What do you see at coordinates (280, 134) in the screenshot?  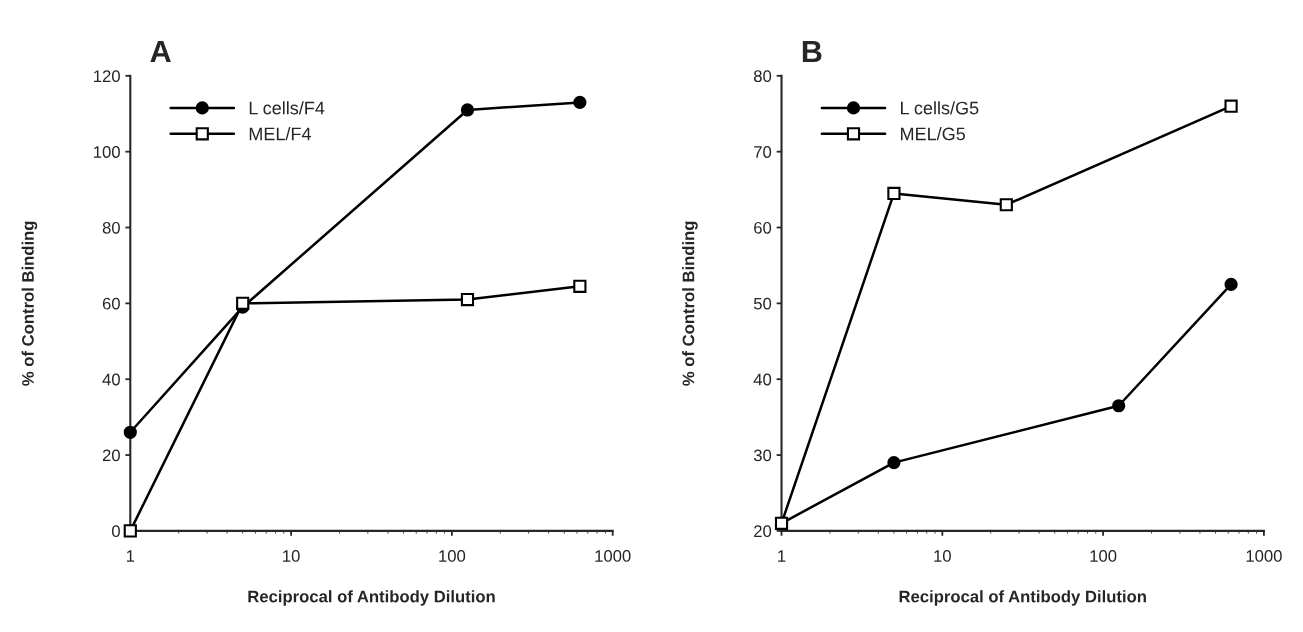 I see `legend-label: MEL/F4` at bounding box center [280, 134].